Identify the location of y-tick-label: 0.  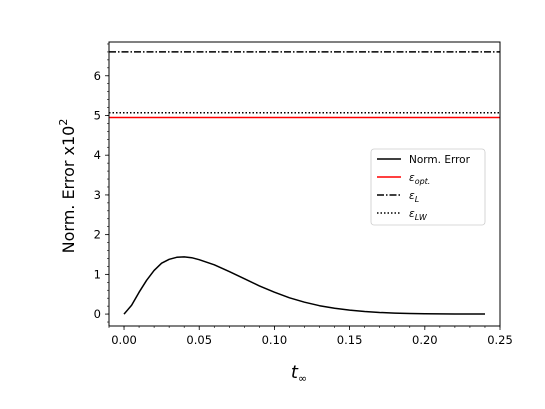
(97, 314).